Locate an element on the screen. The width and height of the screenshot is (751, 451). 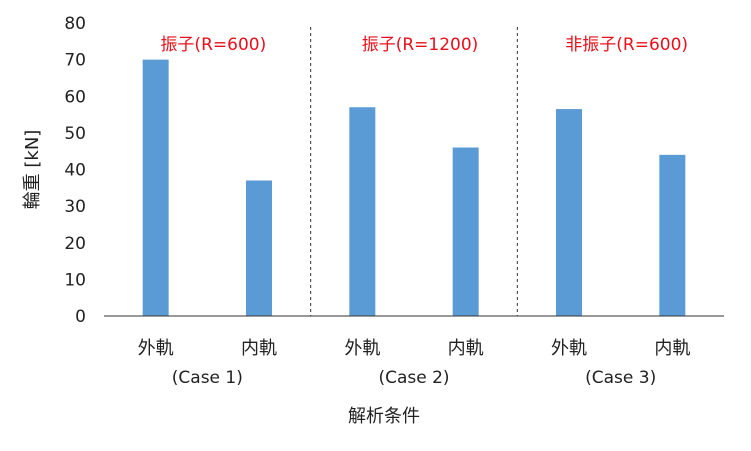
case-label: (Case 1) is located at coordinates (207, 378).